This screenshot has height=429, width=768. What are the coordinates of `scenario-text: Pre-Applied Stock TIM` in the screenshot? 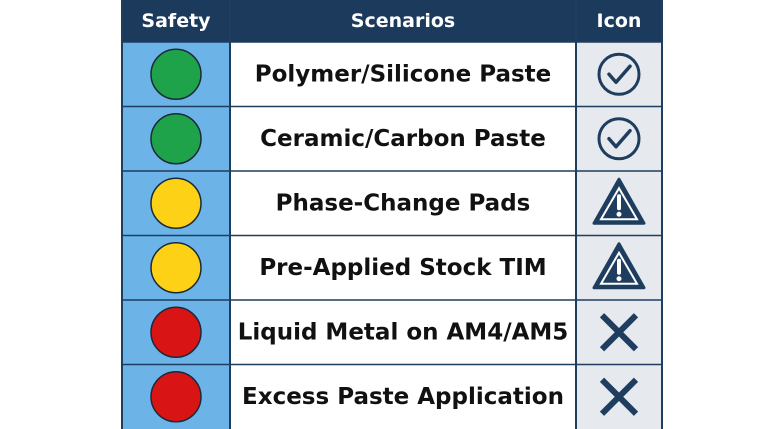 It's located at (402, 268).